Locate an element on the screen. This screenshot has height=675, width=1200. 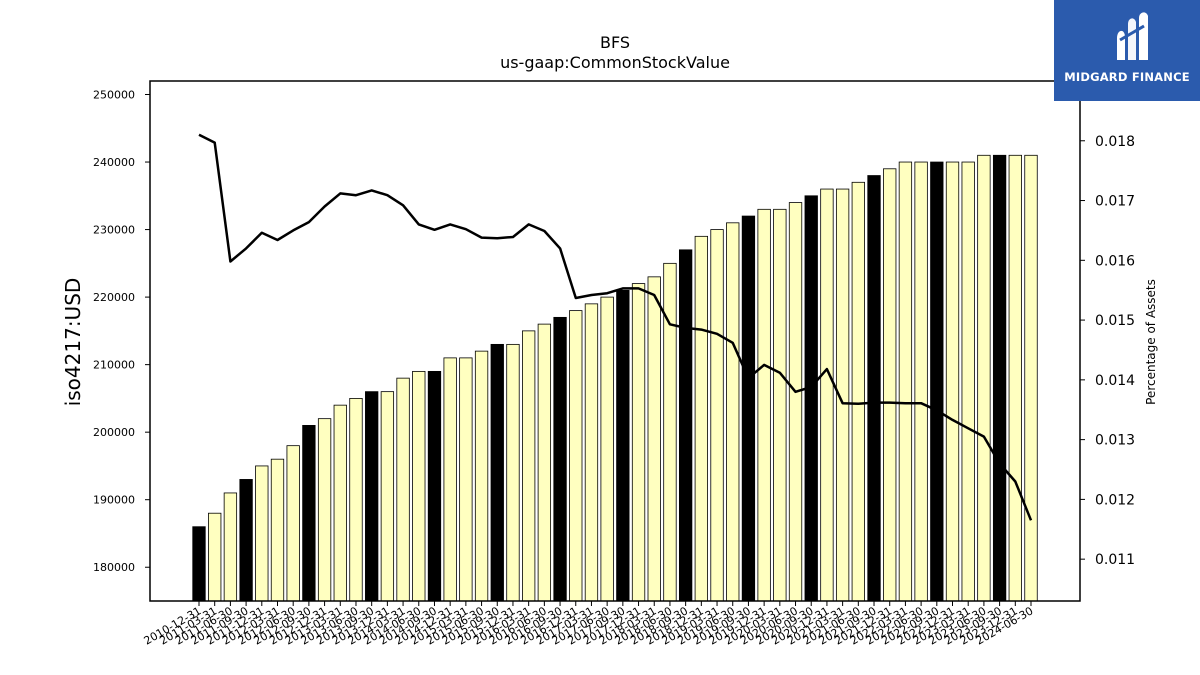
y-tick-label: 250000 is located at coordinates (114, 95).